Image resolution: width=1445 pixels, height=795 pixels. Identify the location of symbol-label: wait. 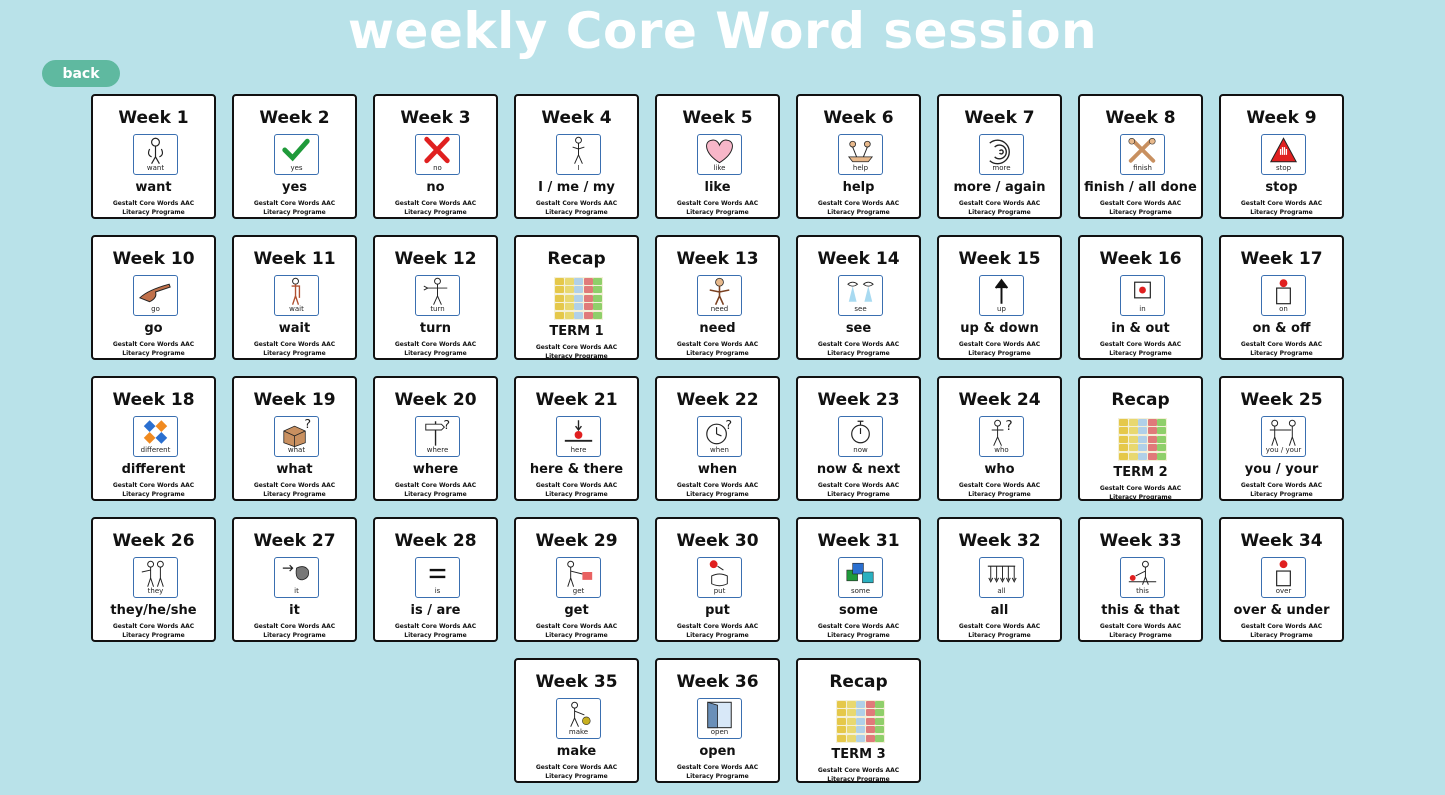
(296, 309).